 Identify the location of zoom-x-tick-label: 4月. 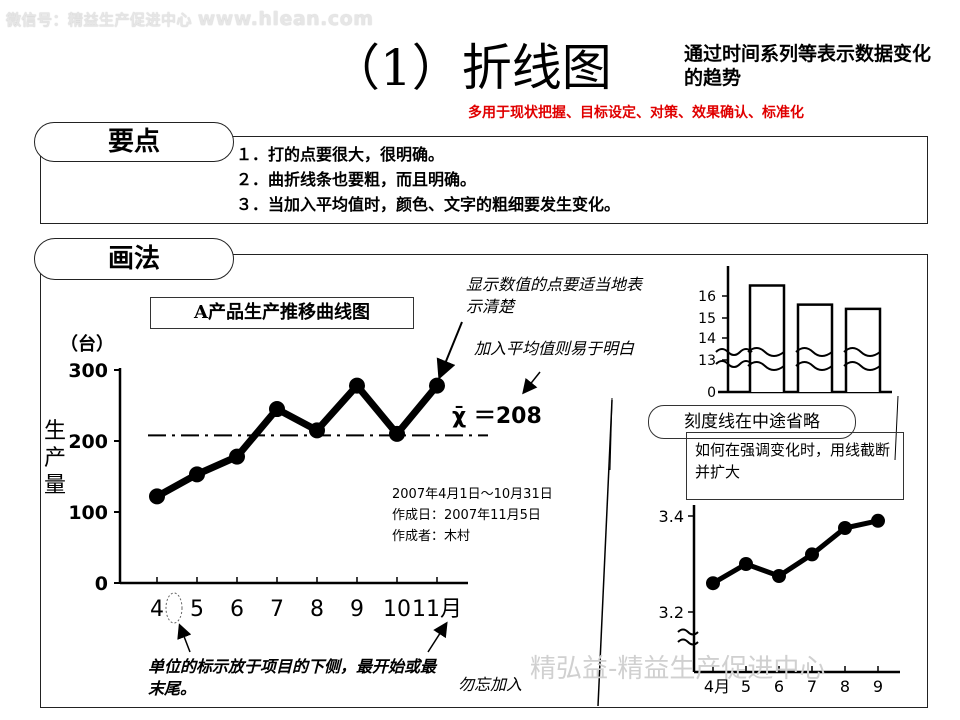
(717, 686).